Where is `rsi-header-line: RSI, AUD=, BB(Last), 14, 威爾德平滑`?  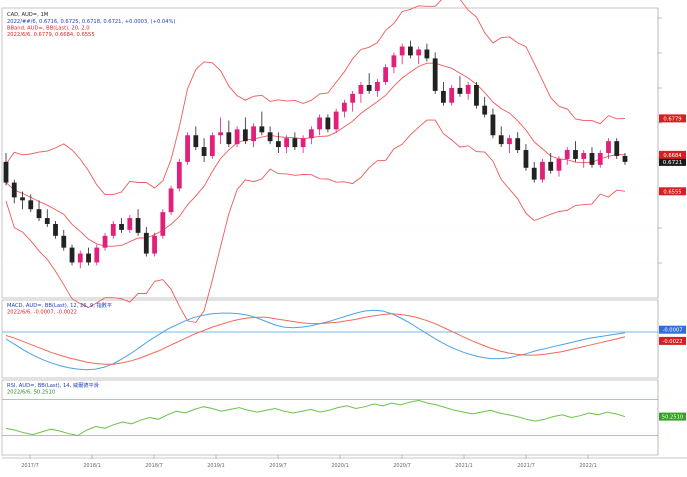
rsi-header-line: RSI, AUD=, BB(Last), 14, 威爾德平滑 is located at coordinates (53, 385).